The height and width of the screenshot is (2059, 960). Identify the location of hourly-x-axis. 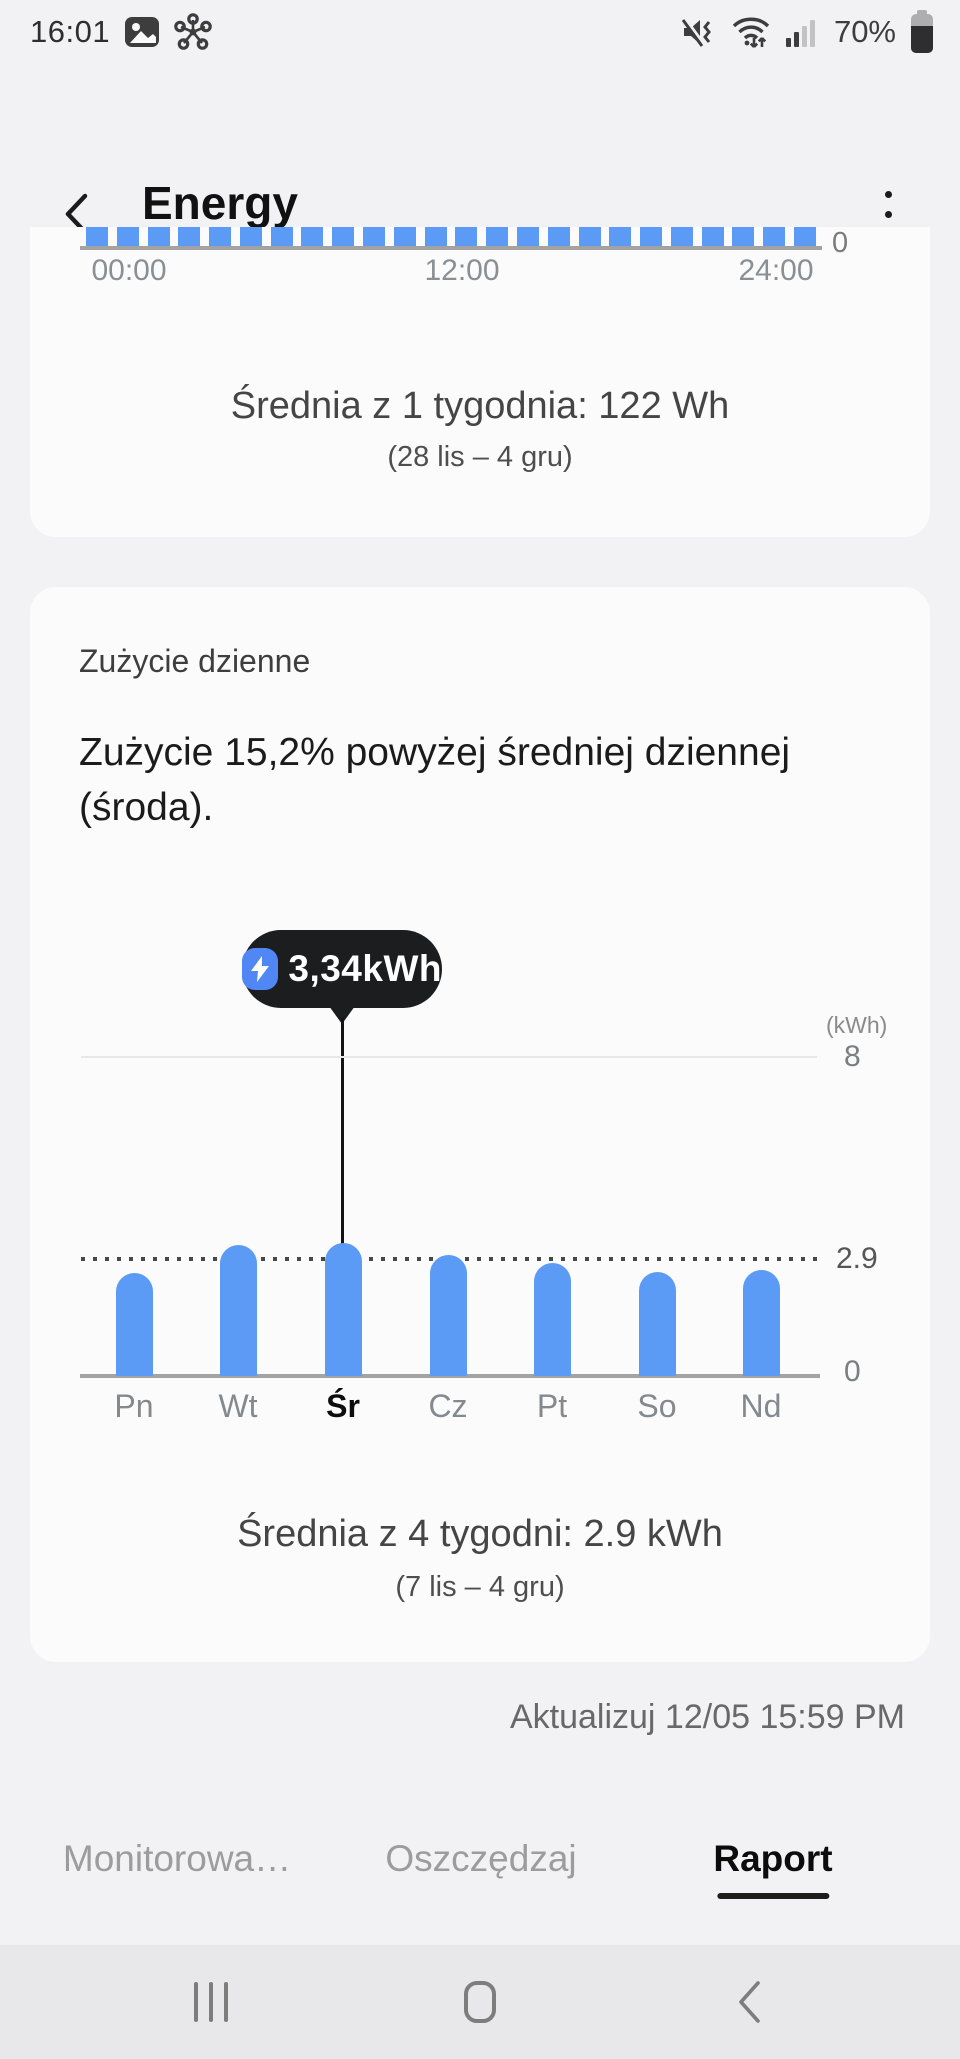
(451, 248).